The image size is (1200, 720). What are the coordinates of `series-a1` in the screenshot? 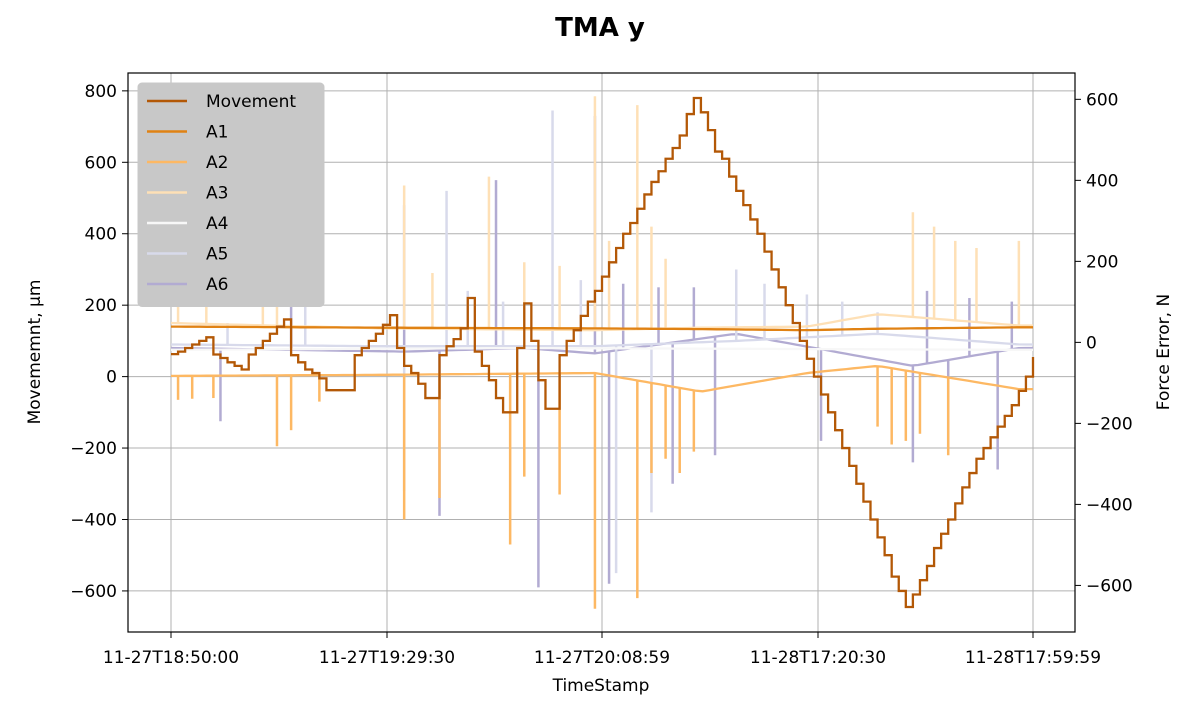 It's located at (602, 328).